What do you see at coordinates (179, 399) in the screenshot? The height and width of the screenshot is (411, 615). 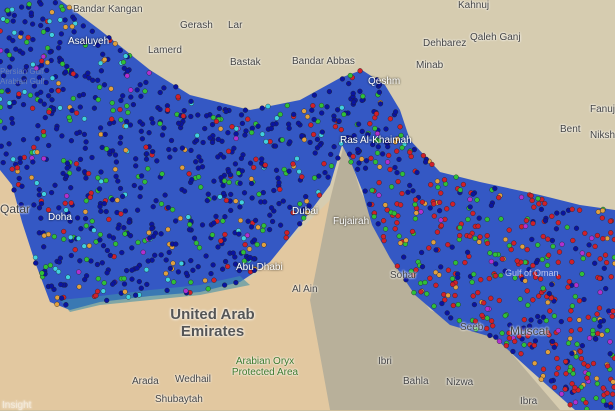 I see `label-shubaytah: Shubaytah` at bounding box center [179, 399].